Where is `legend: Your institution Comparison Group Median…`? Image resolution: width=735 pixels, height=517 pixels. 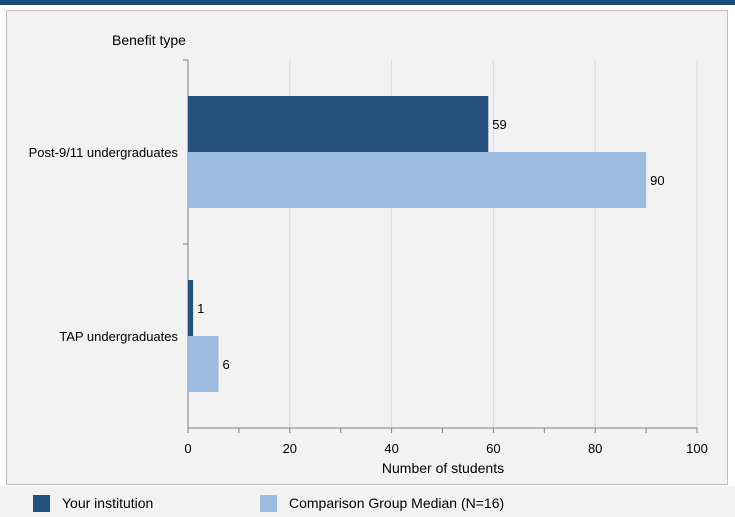
legend: Your institution Comparison Group Median… is located at coordinates (367, 501).